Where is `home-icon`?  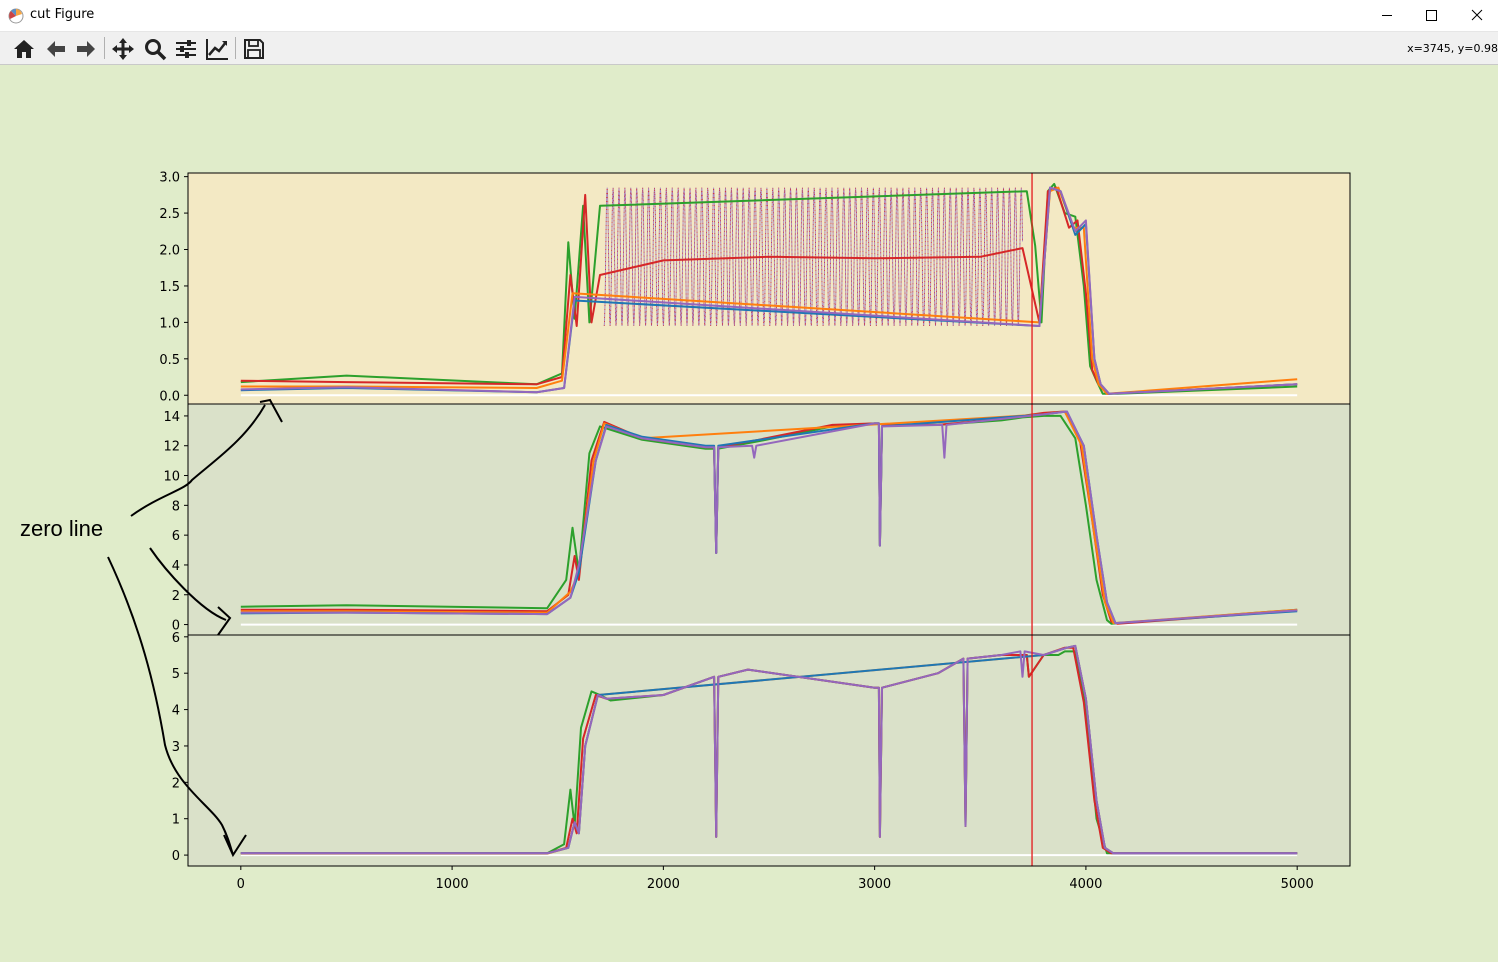
home-icon is located at coordinates (24, 49).